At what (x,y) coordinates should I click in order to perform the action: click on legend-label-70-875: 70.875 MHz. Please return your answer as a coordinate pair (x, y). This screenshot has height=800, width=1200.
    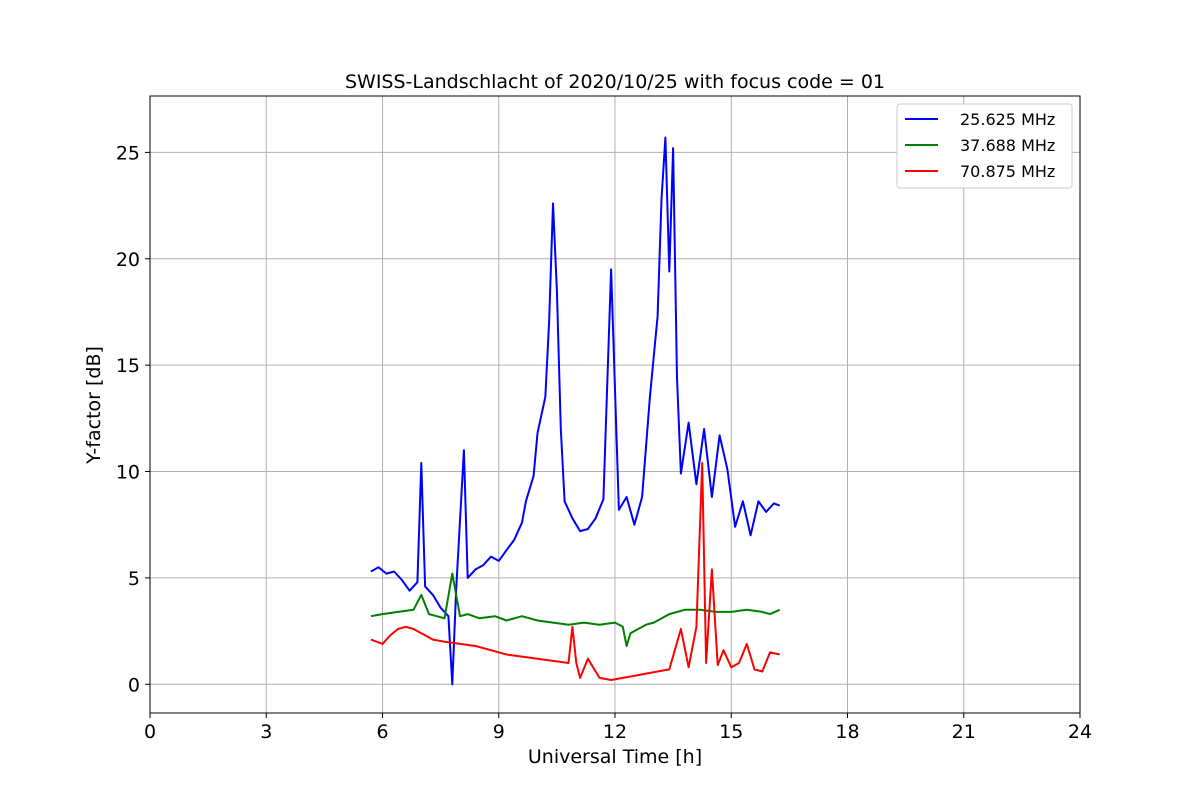
    Looking at the image, I should click on (1007, 171).